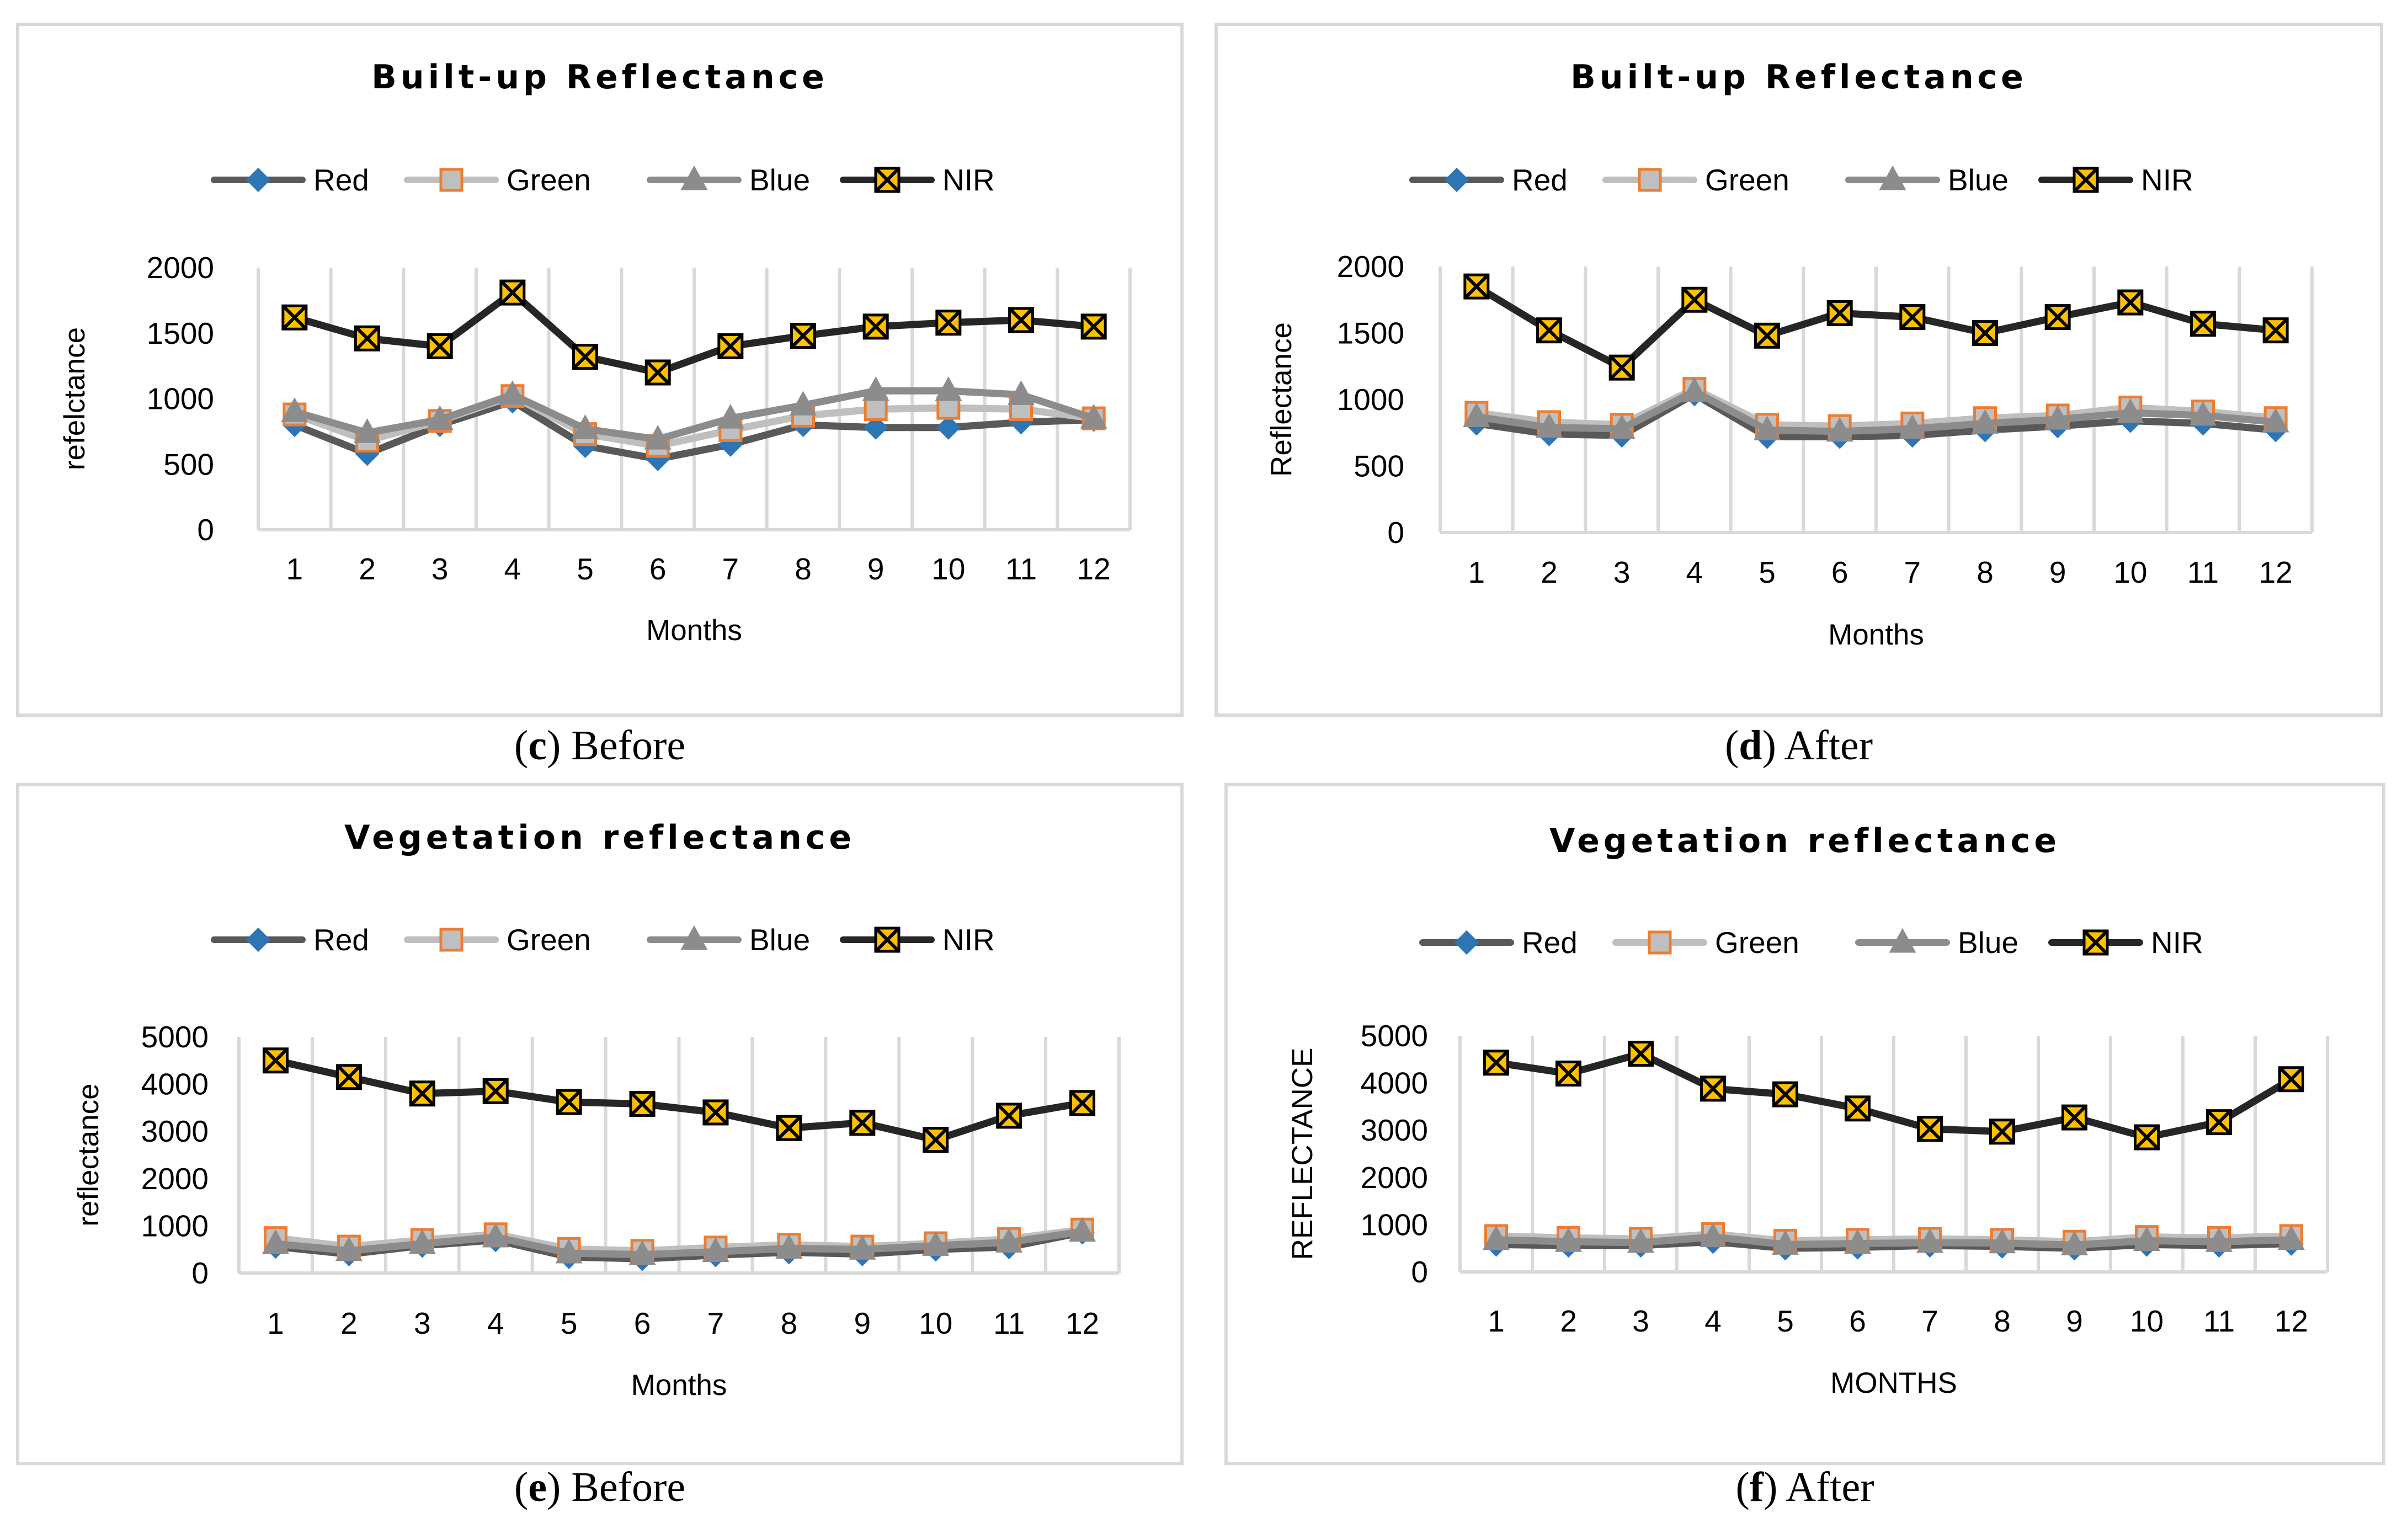  Describe the element at coordinates (1394, 1083) in the screenshot. I see `y-tick-label: 4000` at that location.